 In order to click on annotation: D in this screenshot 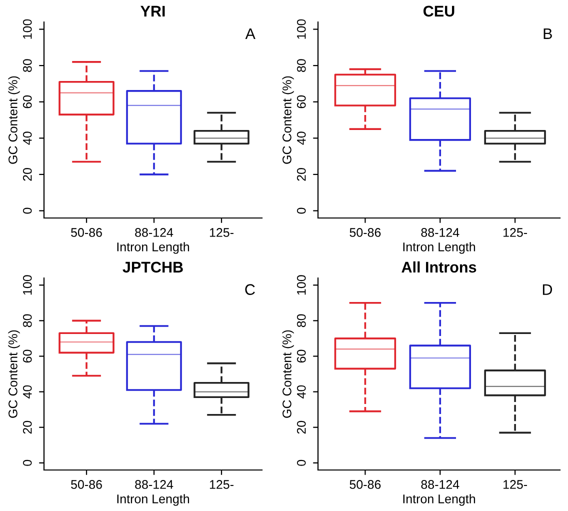, I will do `click(547, 289)`.